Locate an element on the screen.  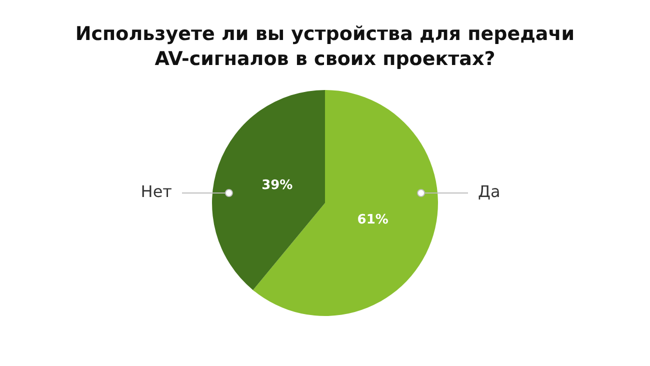
slice-label: Да is located at coordinates (489, 192).